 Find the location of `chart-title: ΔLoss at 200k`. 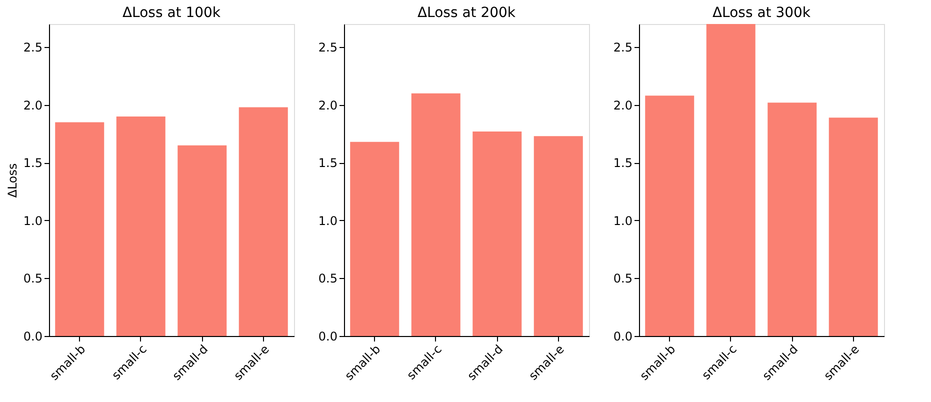

chart-title: ΔLoss at 200k is located at coordinates (466, 13).